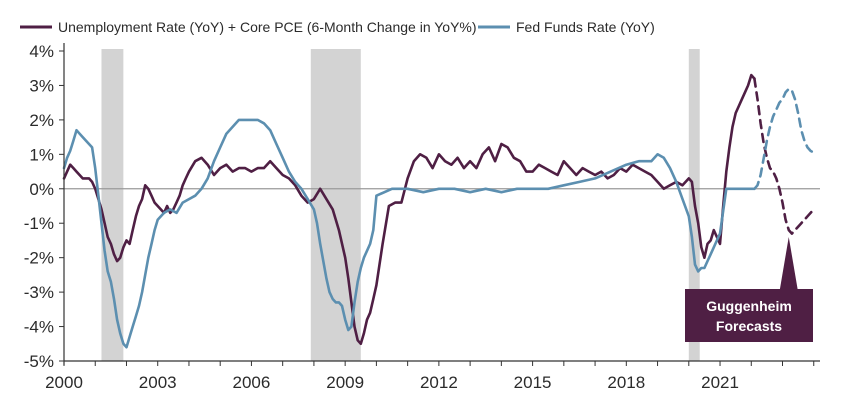  Describe the element at coordinates (39, 327) in the screenshot. I see `y-tick-label: -4%` at that location.